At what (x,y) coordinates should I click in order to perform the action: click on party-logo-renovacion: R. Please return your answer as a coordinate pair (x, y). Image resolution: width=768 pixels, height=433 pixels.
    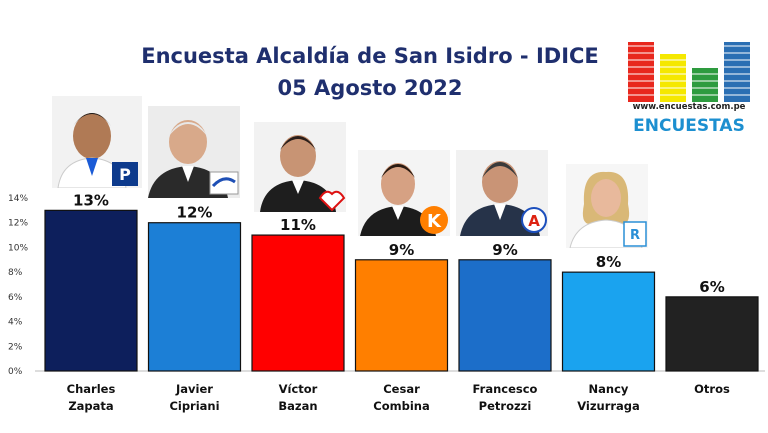
    Looking at the image, I should click on (635, 235).